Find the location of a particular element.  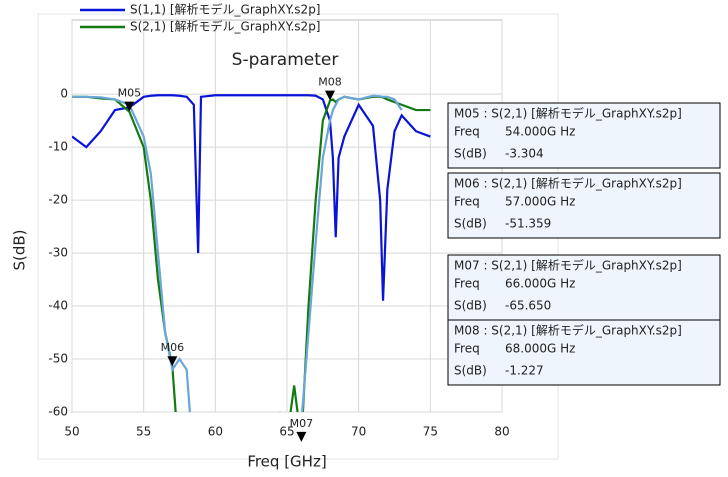

y-tick-label: 0 is located at coordinates (64, 94).